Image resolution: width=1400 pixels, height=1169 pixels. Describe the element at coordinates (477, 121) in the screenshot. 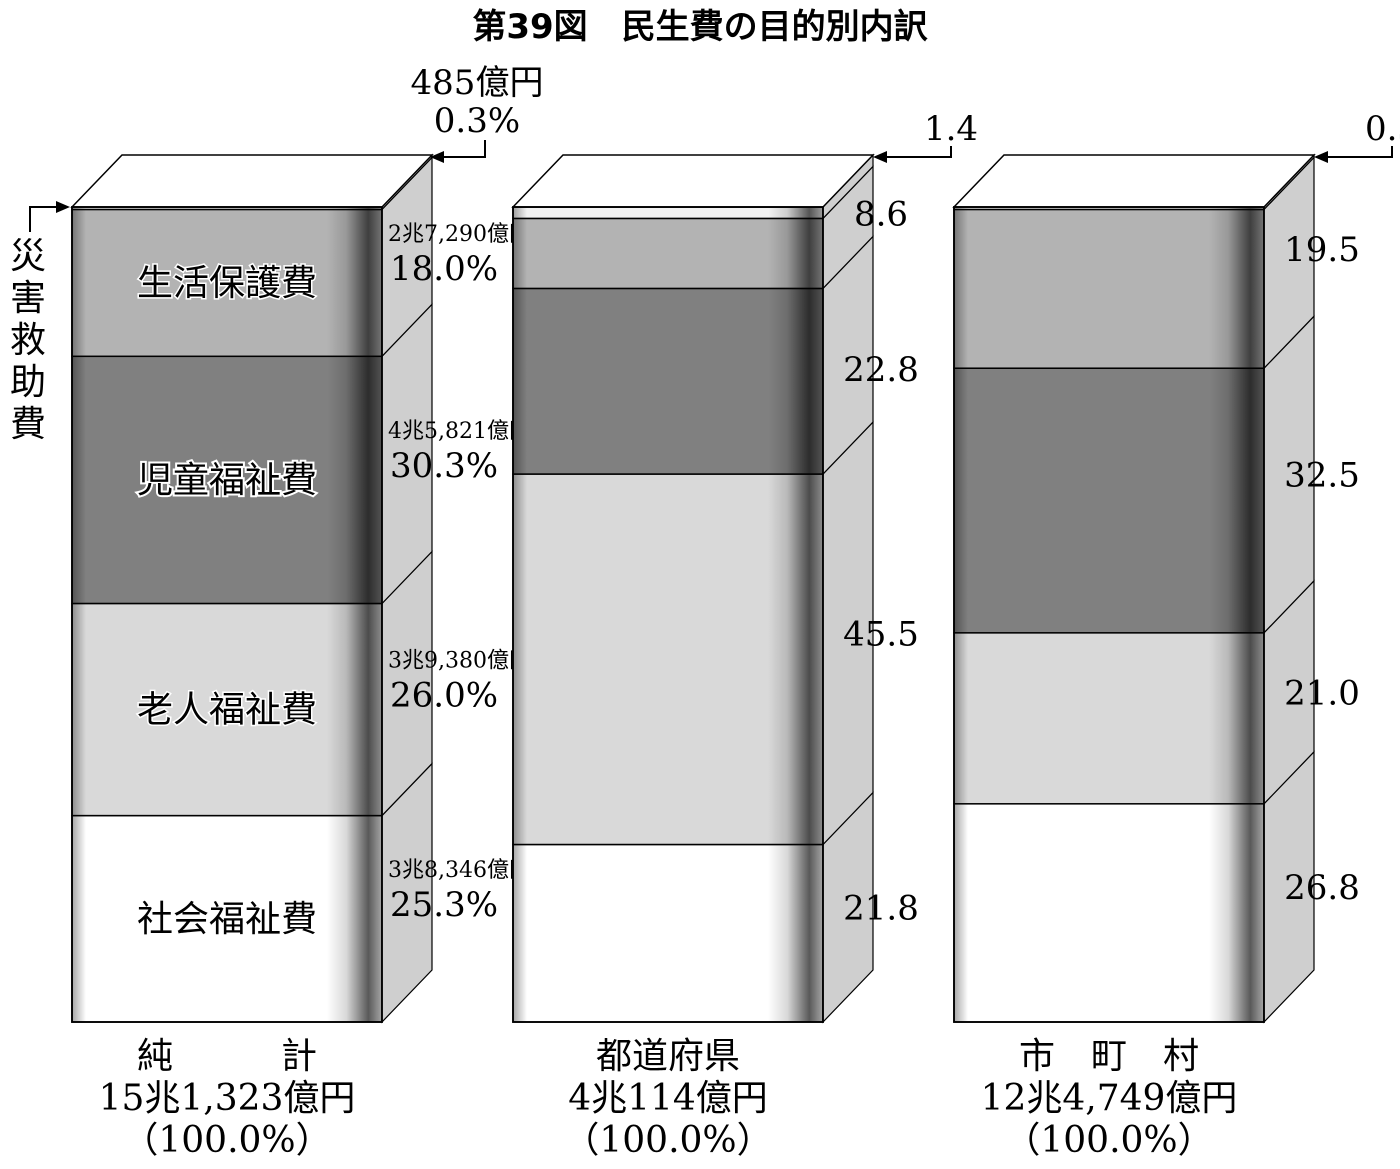

I see `disaster-label-total: 0.3%` at that location.